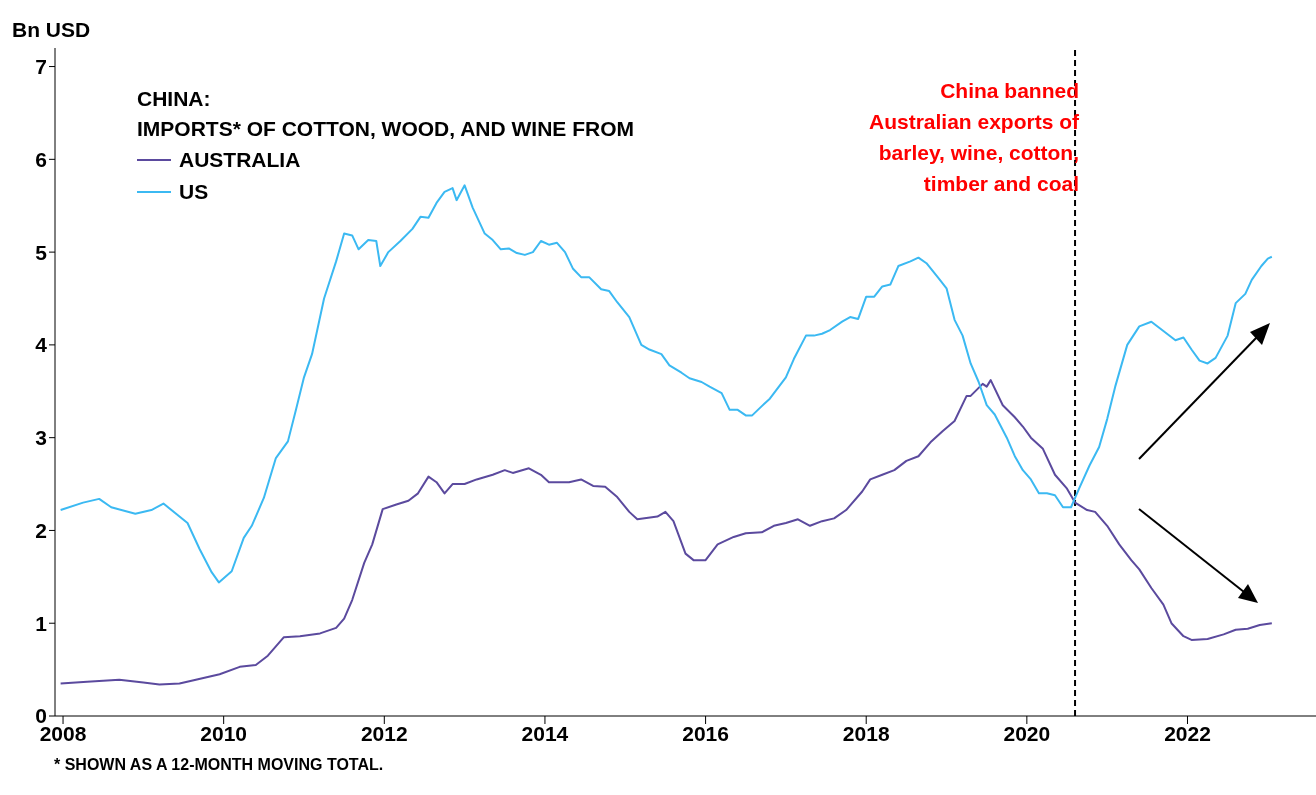  What do you see at coordinates (41, 159) in the screenshot?
I see `y-tick-label: 6` at bounding box center [41, 159].